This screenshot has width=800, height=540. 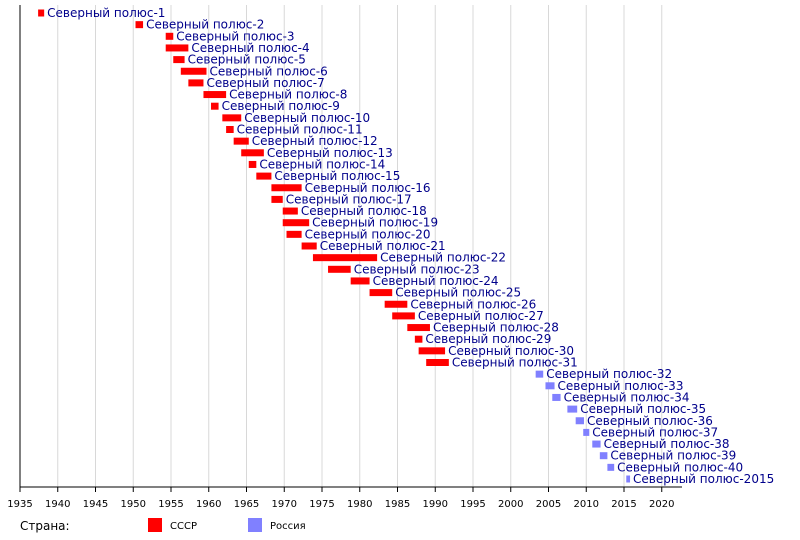 What do you see at coordinates (667, 444) in the screenshot?
I see `station-label: Северный полюс-38` at bounding box center [667, 444].